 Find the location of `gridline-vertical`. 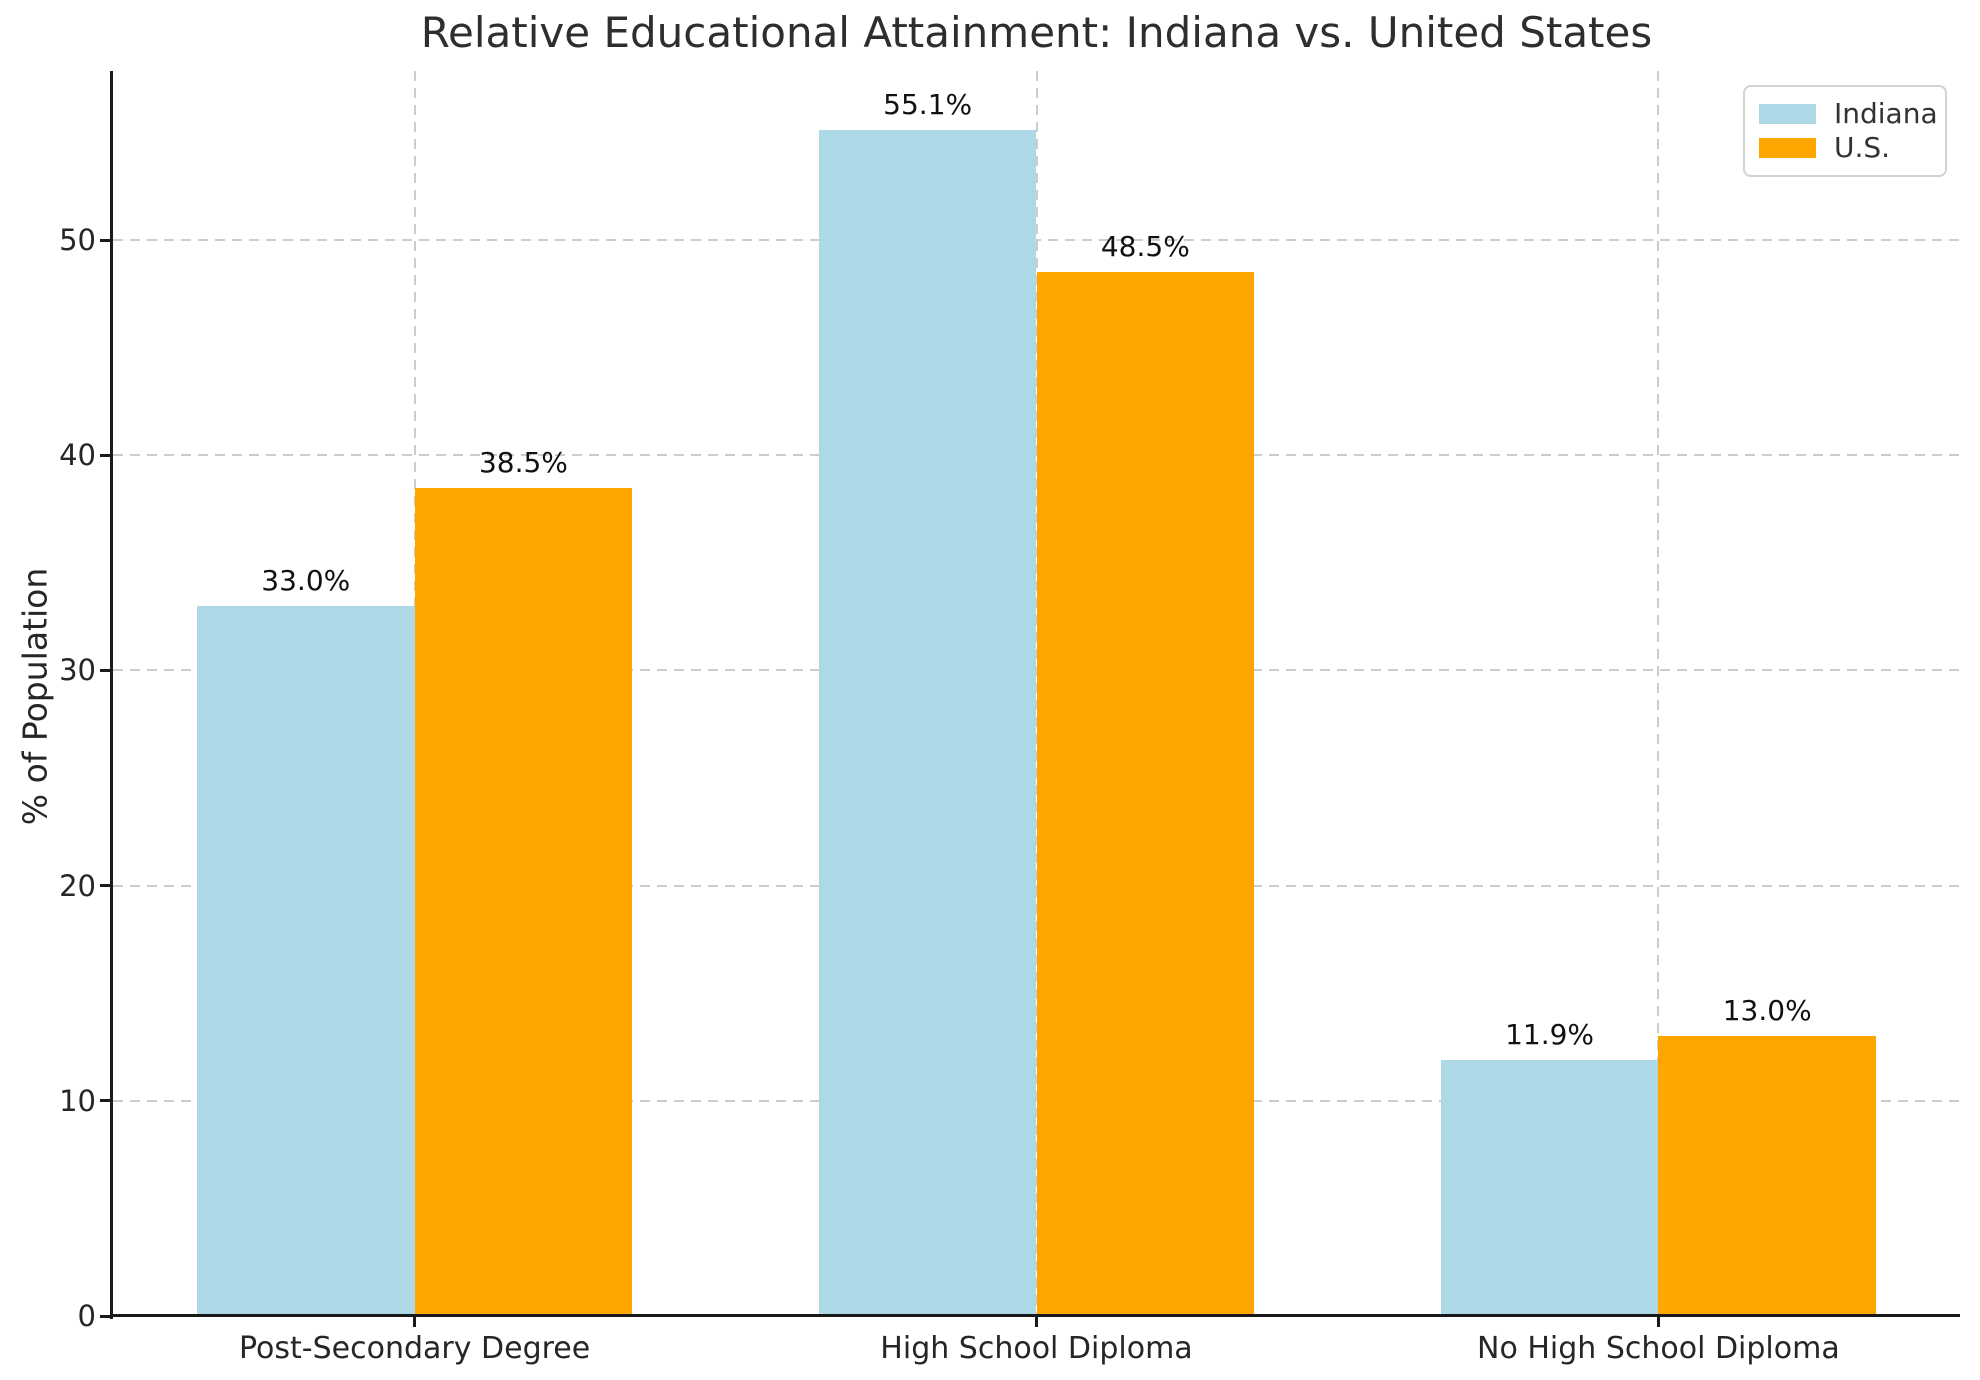

gridline-vertical is located at coordinates (1658, 693).